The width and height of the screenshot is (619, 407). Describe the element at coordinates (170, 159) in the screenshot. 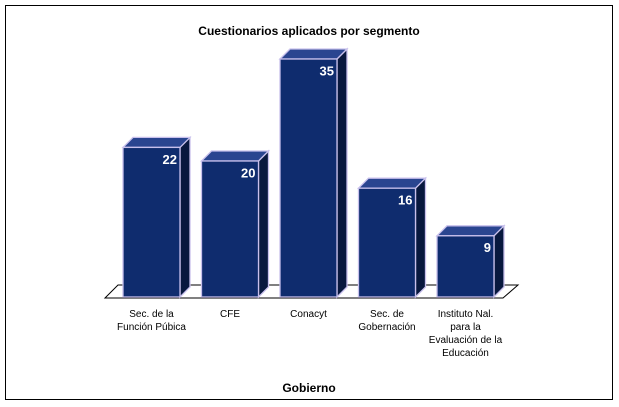

I see `data-label: 22` at that location.